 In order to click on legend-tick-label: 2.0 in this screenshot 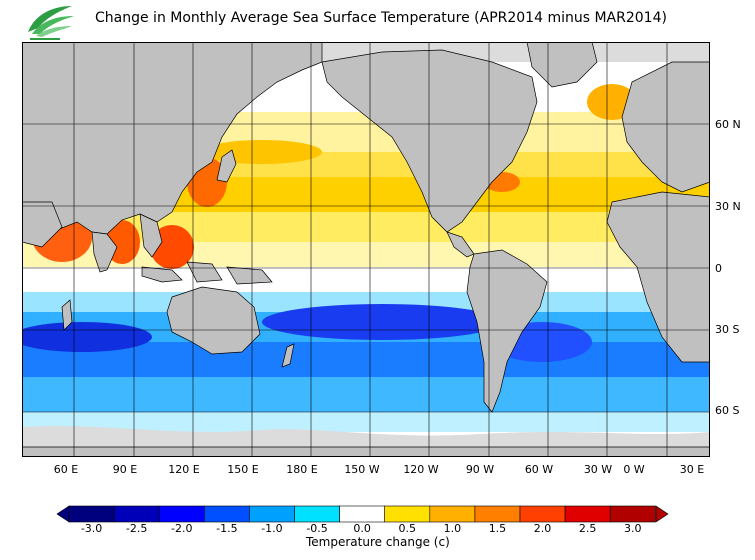, I will do `click(542, 528)`.